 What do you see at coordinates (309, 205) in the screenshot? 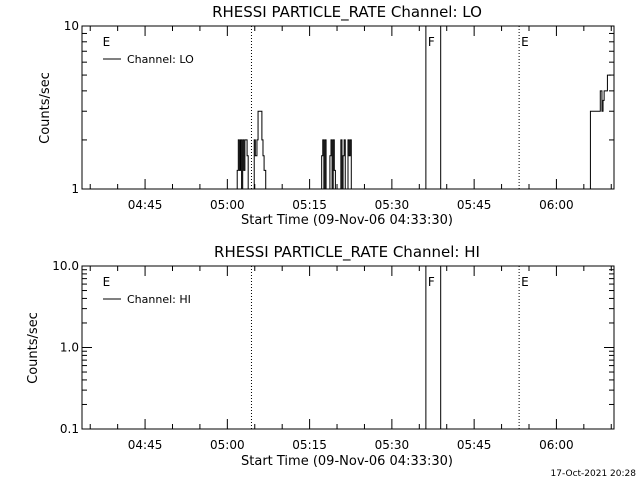
I see `lo-x-tick-label: 05:15` at bounding box center [309, 205].